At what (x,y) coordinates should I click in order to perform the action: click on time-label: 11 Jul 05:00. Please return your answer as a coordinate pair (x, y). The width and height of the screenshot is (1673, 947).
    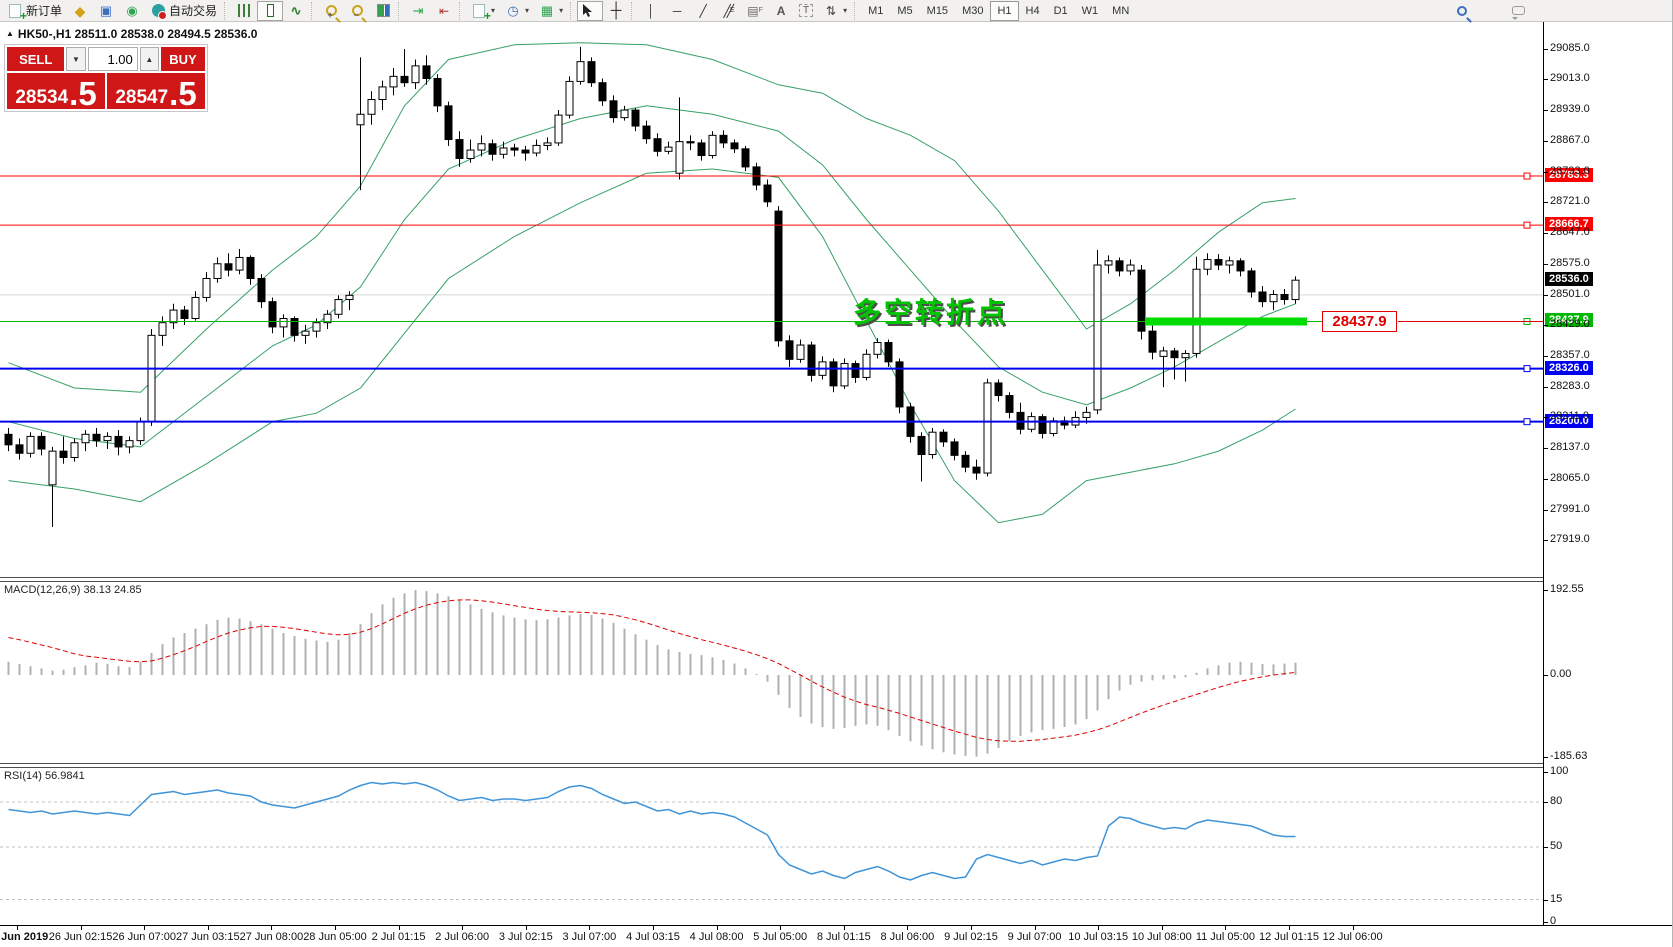
    Looking at the image, I should click on (1225, 937).